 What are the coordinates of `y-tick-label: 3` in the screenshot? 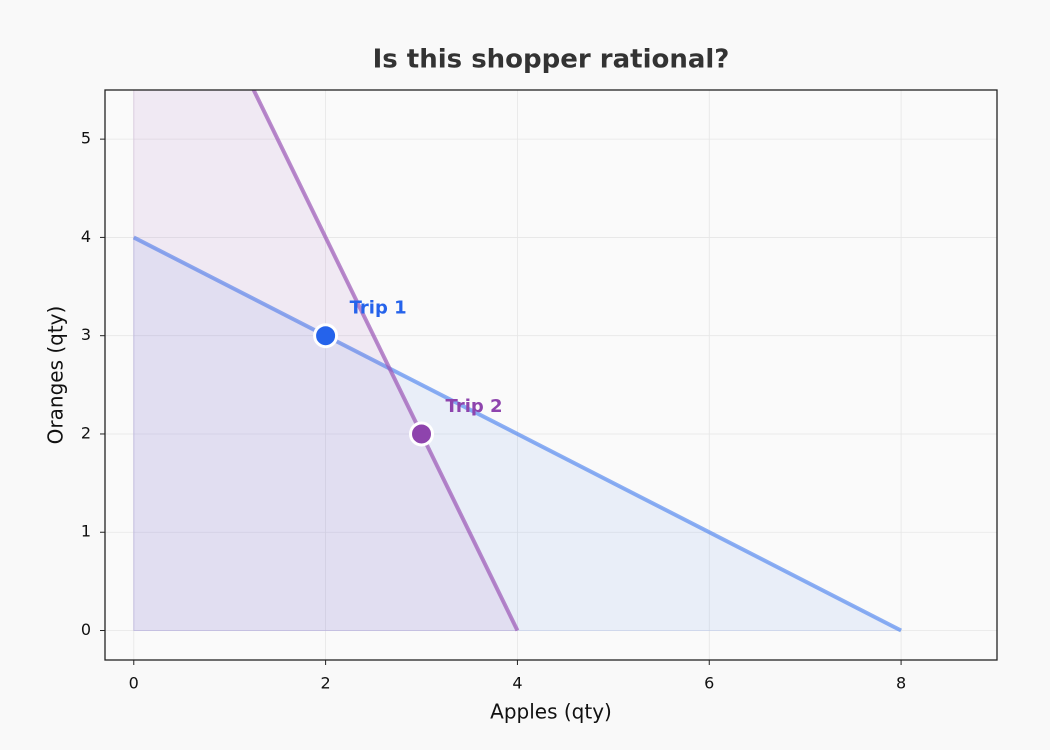 It's located at (86, 334).